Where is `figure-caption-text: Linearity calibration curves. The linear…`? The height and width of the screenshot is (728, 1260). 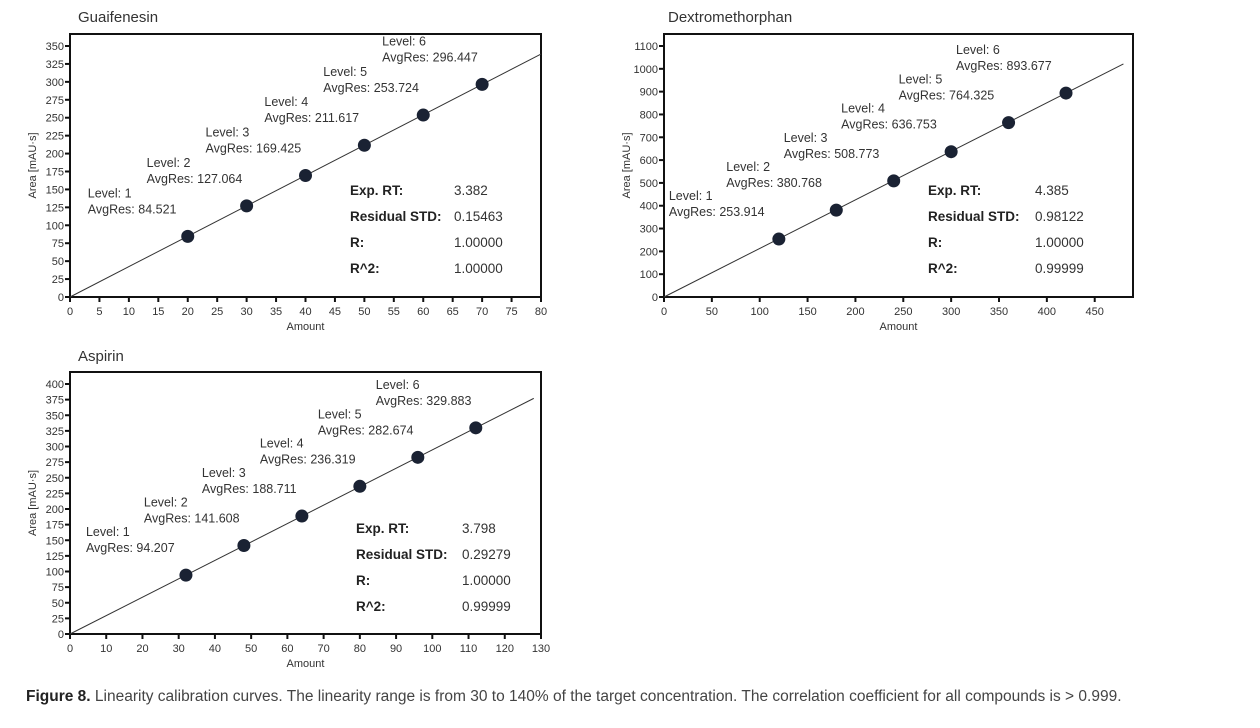 figure-caption-text: Linearity calibration curves. The linear… is located at coordinates (606, 696).